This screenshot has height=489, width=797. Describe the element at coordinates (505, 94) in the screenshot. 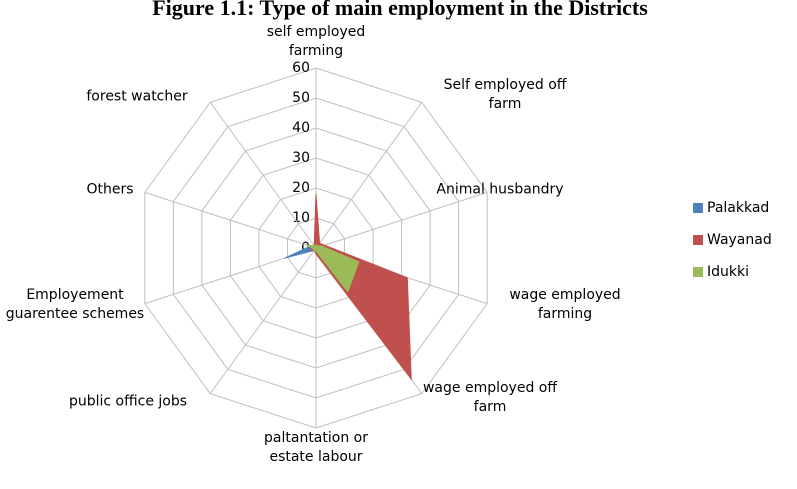

I see `category-label: Self employed off farm` at that location.